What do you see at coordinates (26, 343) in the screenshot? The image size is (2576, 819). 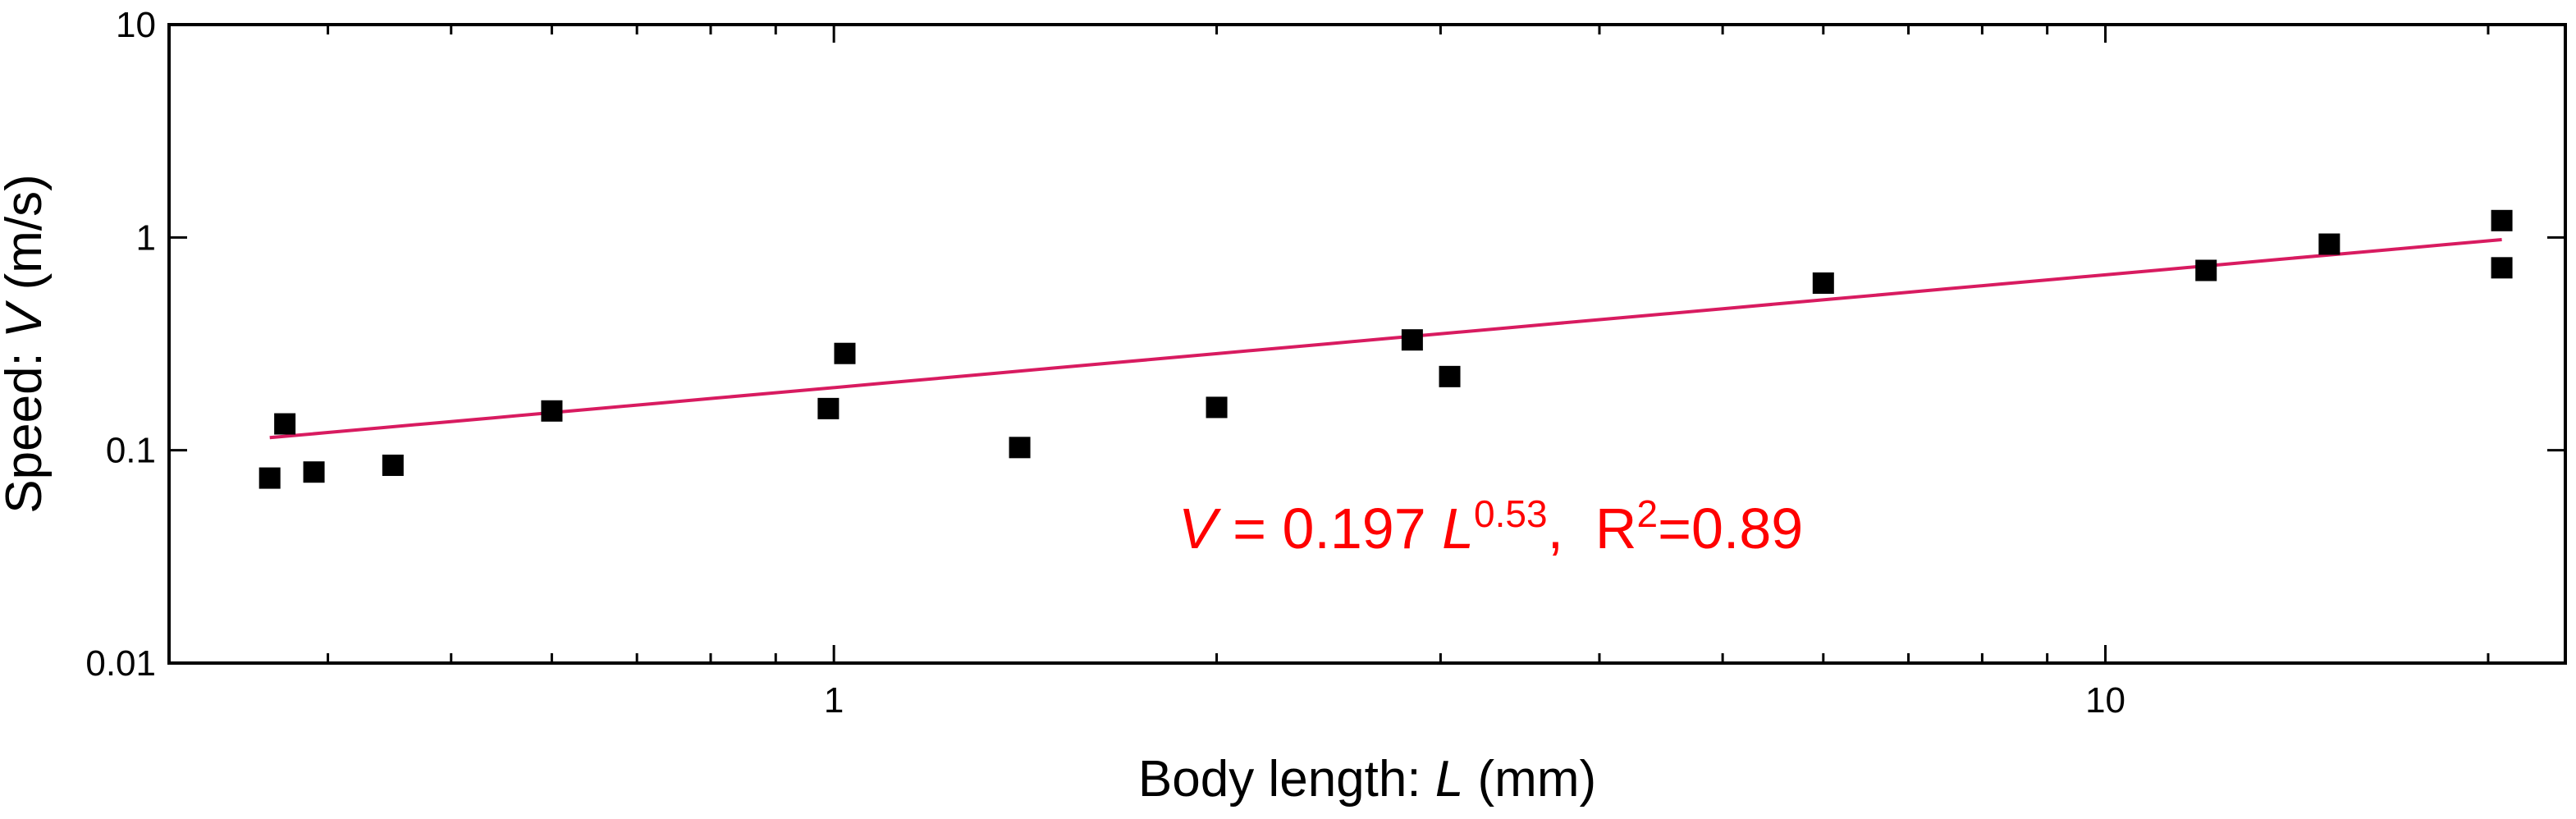 I see `y-axis-title: Speed: V (m/s)` at bounding box center [26, 343].